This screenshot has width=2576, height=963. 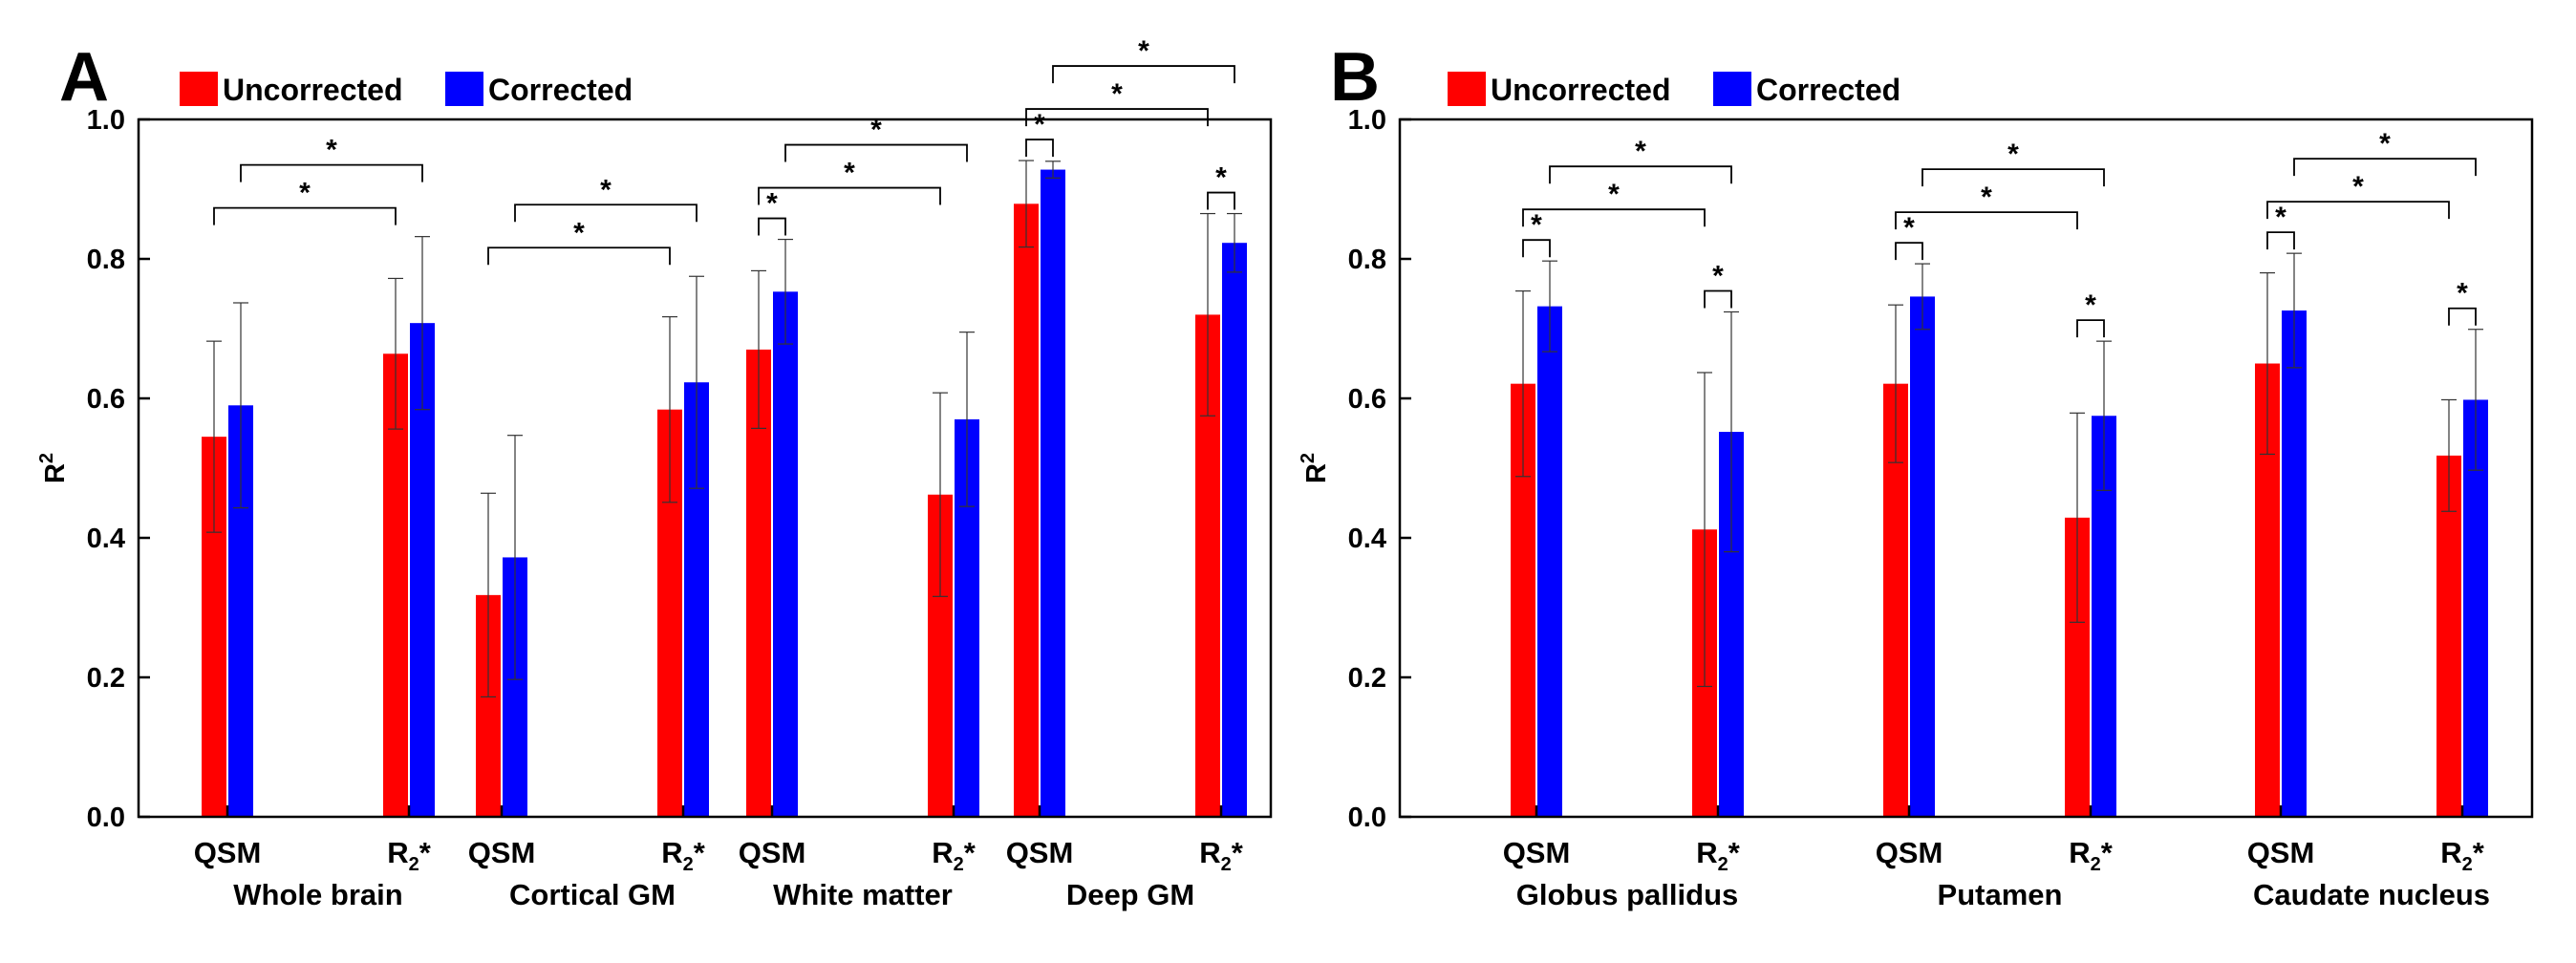 What do you see at coordinates (199, 89) in the screenshot?
I see `legend-swatch-uncorrected` at bounding box center [199, 89].